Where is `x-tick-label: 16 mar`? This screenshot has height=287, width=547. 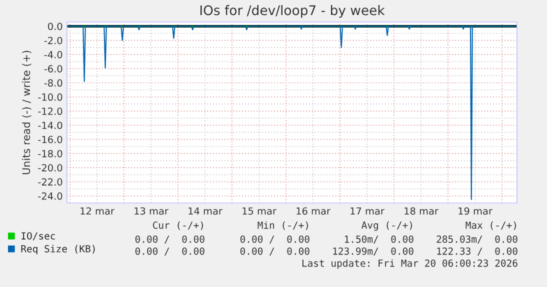
x-tick-label: 16 mar is located at coordinates (313, 211).